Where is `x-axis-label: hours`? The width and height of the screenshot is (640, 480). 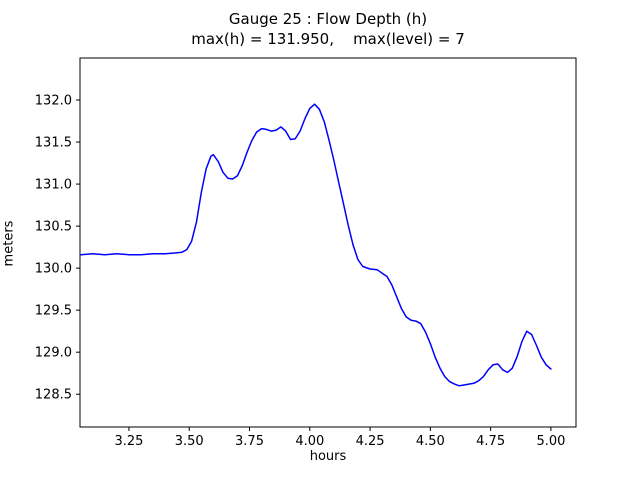
x-axis-label: hours is located at coordinates (328, 456).